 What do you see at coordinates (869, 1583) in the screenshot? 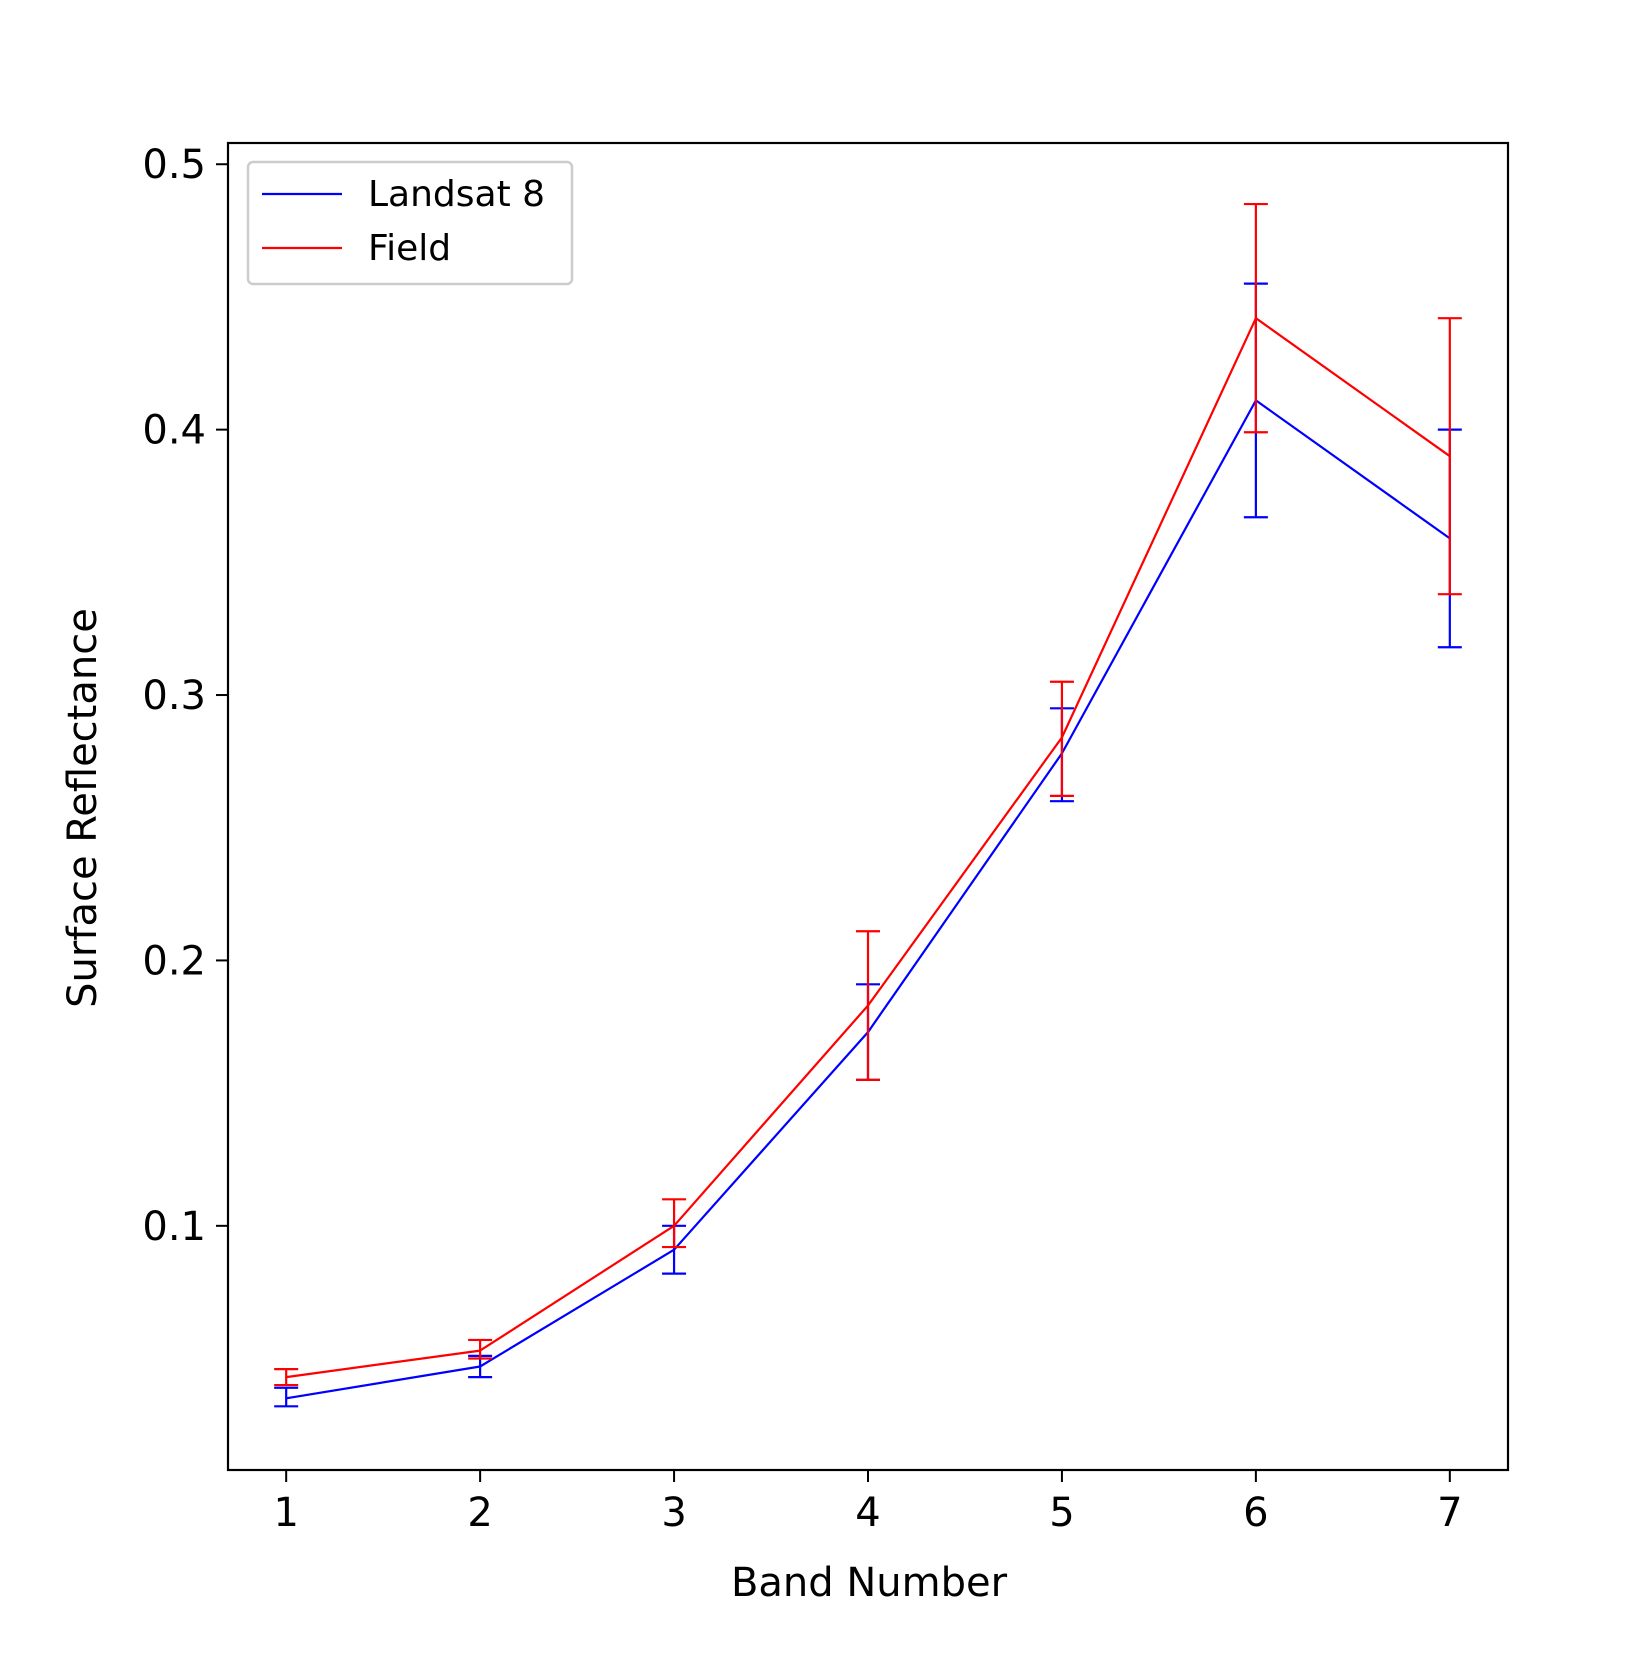
I see `x-axis-label: Band Number` at bounding box center [869, 1583].